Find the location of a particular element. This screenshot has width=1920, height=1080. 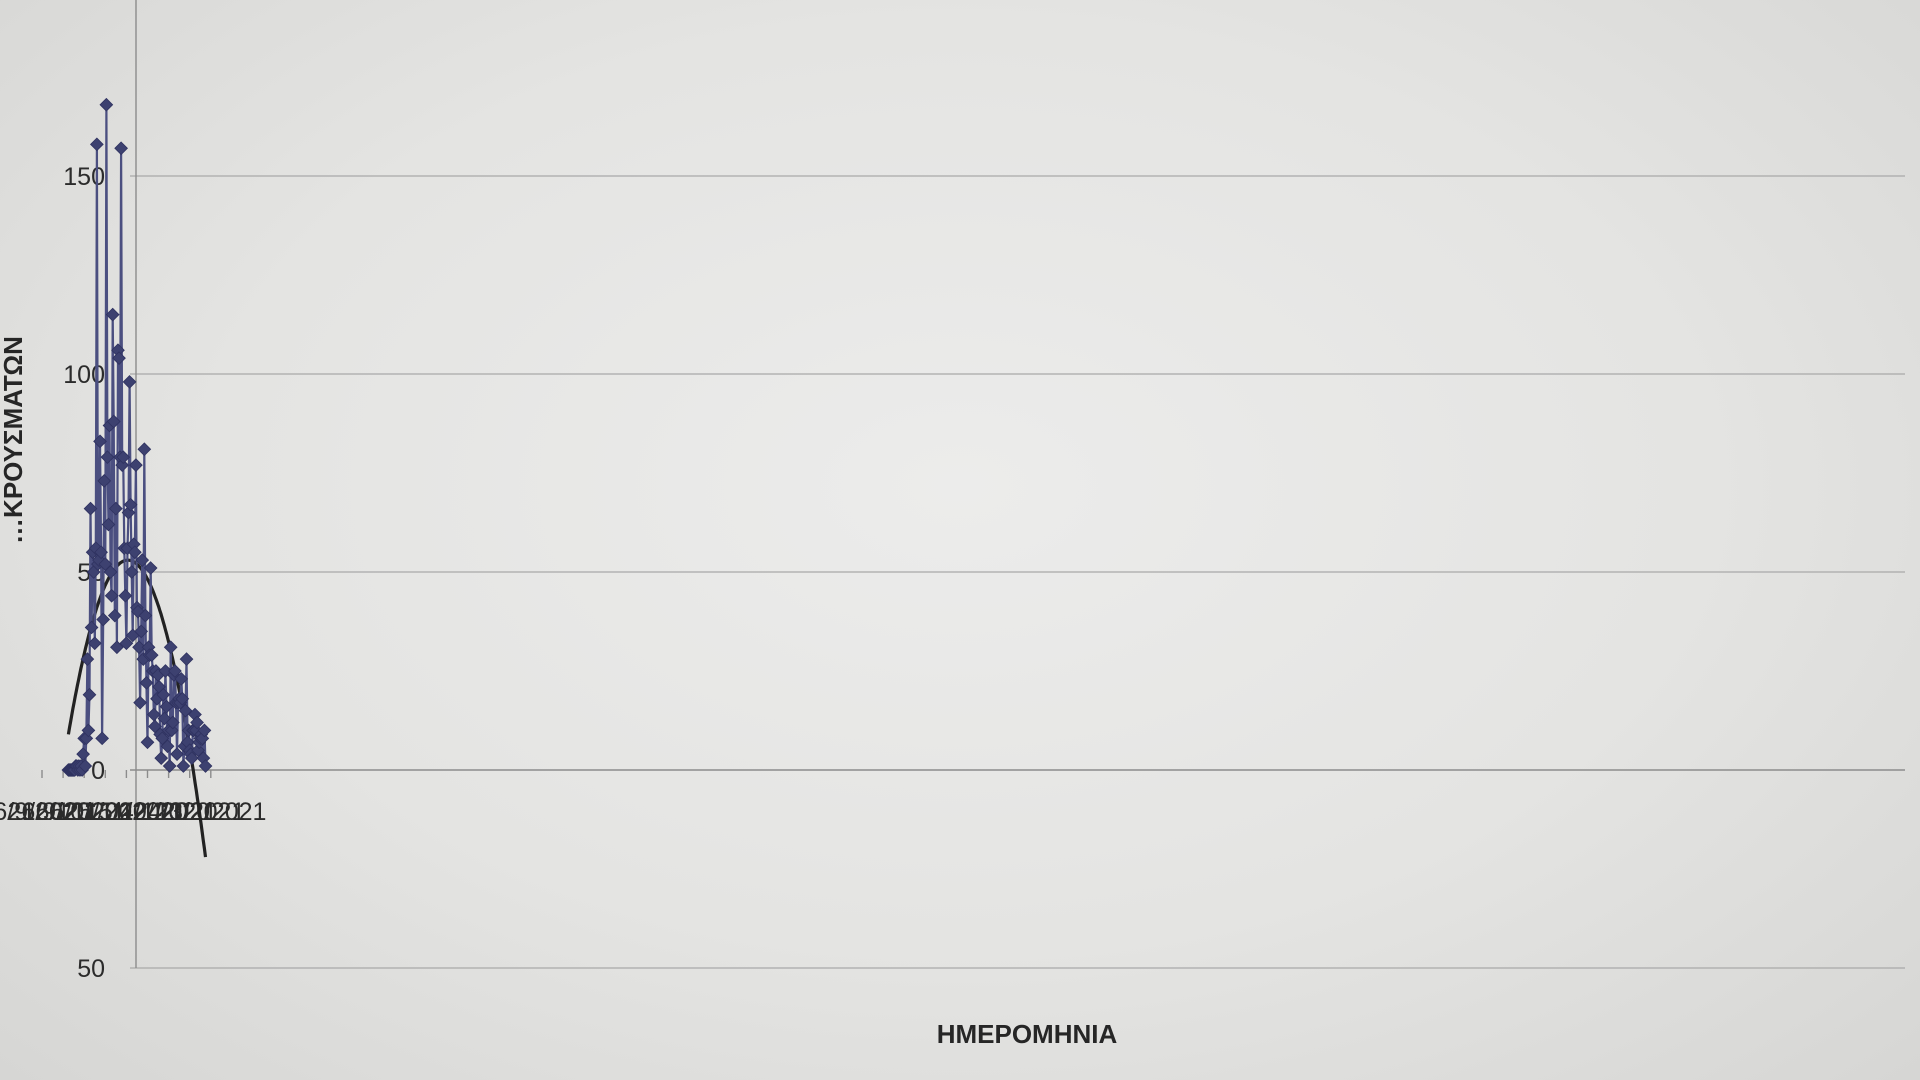

series-markers is located at coordinates (137, 437).